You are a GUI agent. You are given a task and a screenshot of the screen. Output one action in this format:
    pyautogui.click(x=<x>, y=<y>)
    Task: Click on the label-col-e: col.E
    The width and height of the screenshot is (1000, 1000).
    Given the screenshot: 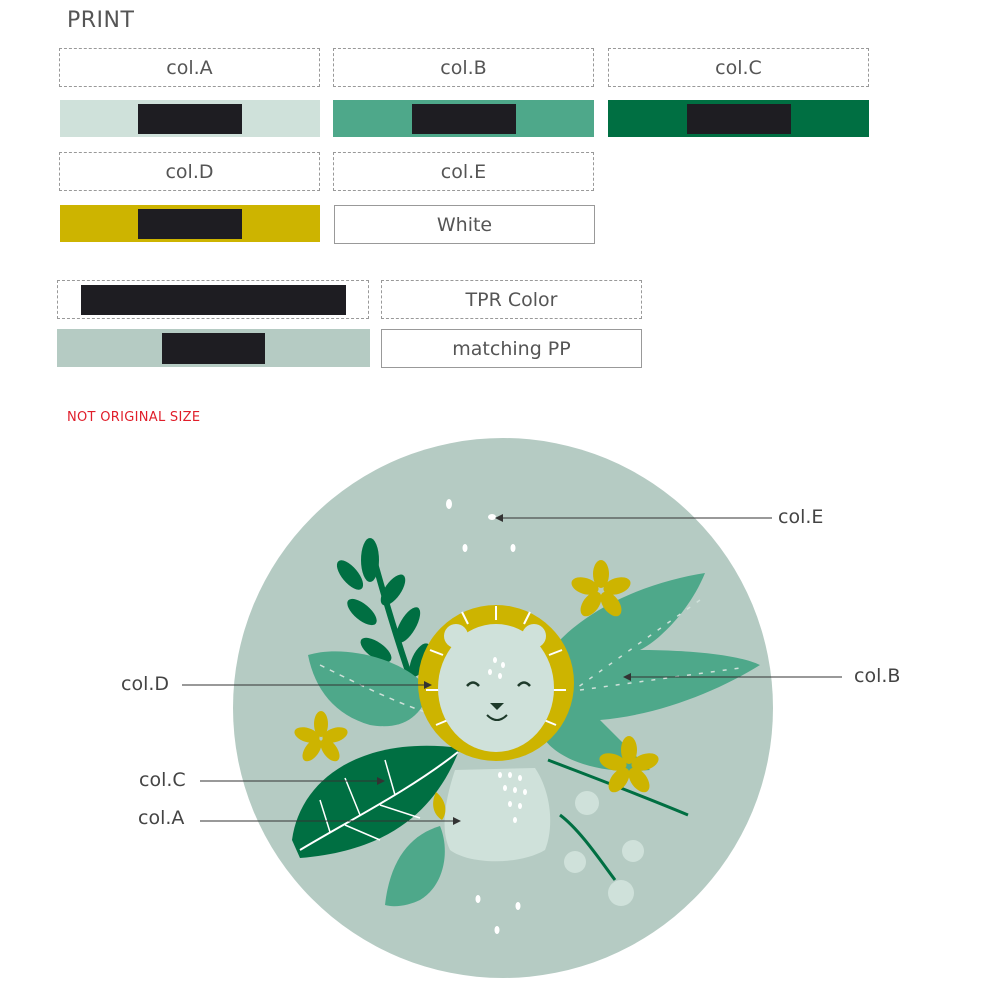 What is the action you would take?
    pyautogui.click(x=463, y=171)
    